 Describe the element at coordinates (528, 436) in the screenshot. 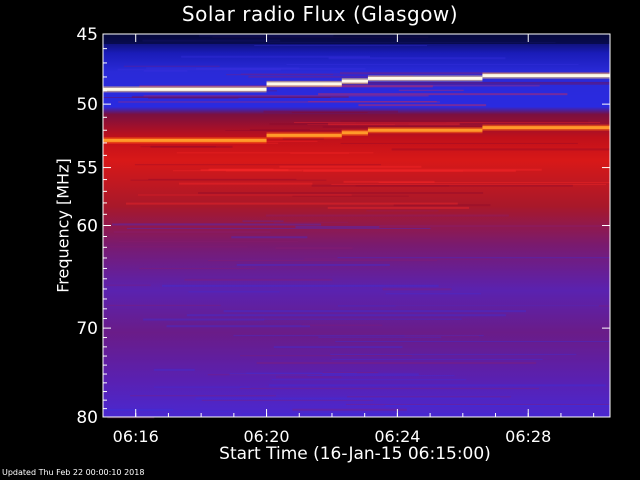

I see `x-tick-label: 06:28` at that location.